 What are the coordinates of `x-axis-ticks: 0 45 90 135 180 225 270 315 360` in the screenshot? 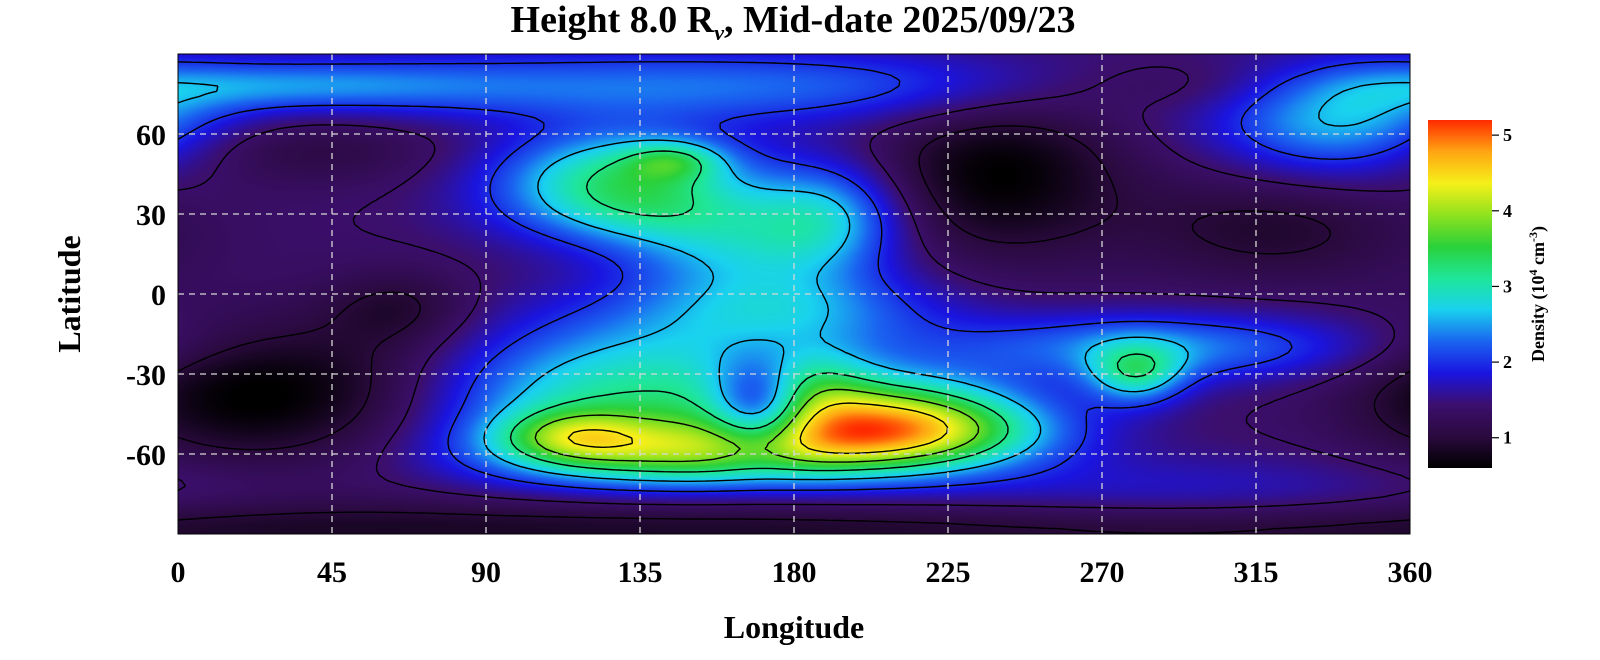 It's located at (802, 572).